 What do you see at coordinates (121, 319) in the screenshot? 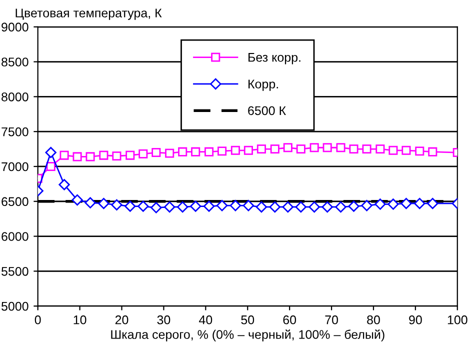
I see `x-tick-label: 20` at bounding box center [121, 319].